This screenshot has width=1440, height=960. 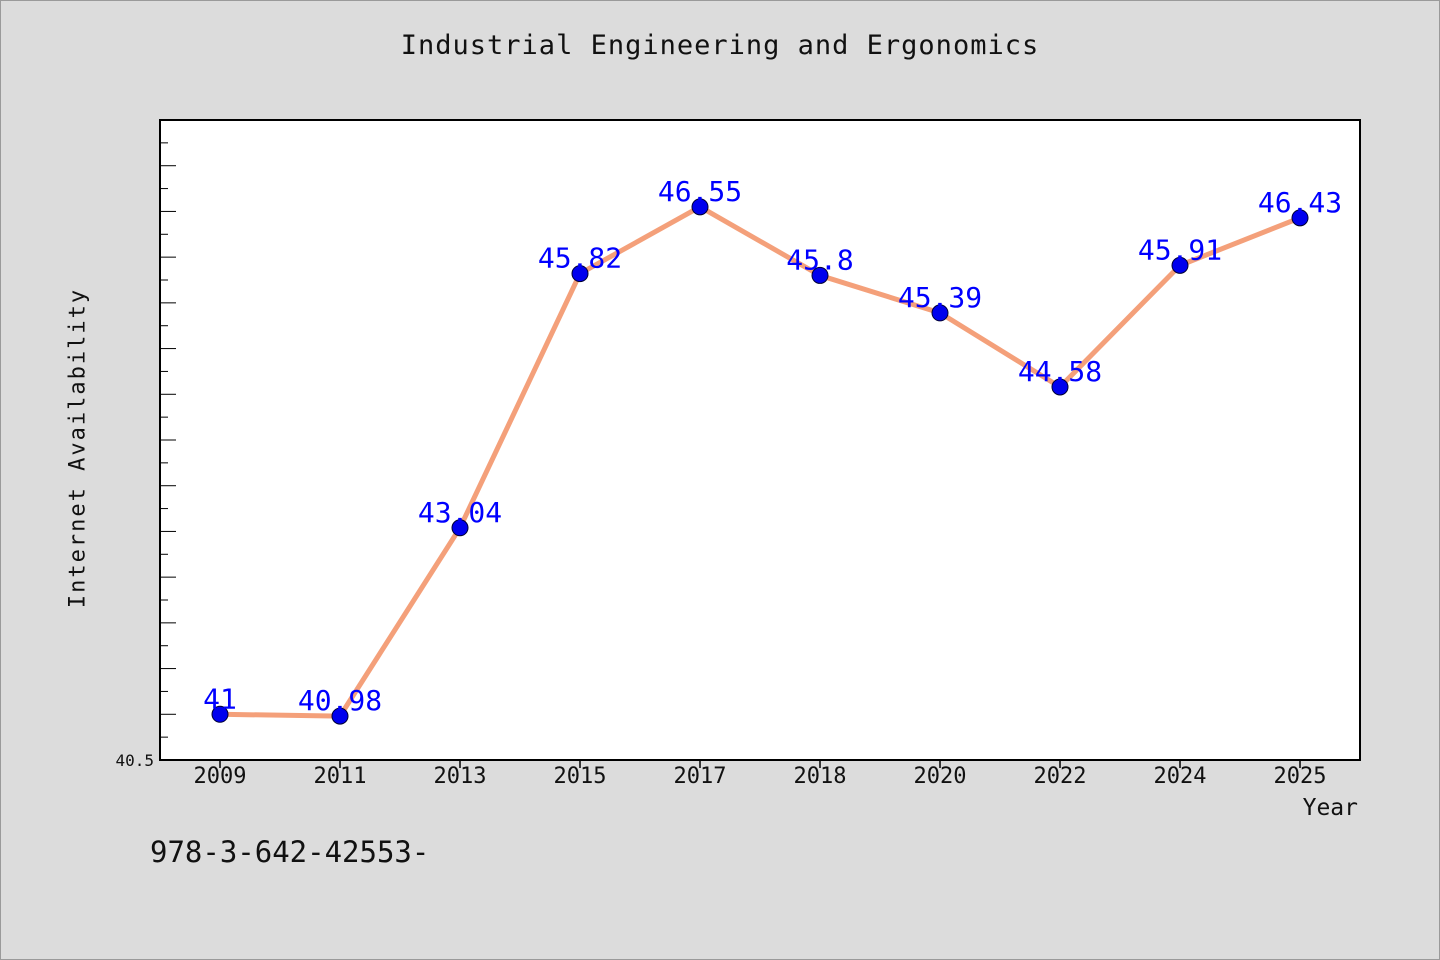 What do you see at coordinates (1060, 776) in the screenshot?
I see `x-tick-label: 2022` at bounding box center [1060, 776].